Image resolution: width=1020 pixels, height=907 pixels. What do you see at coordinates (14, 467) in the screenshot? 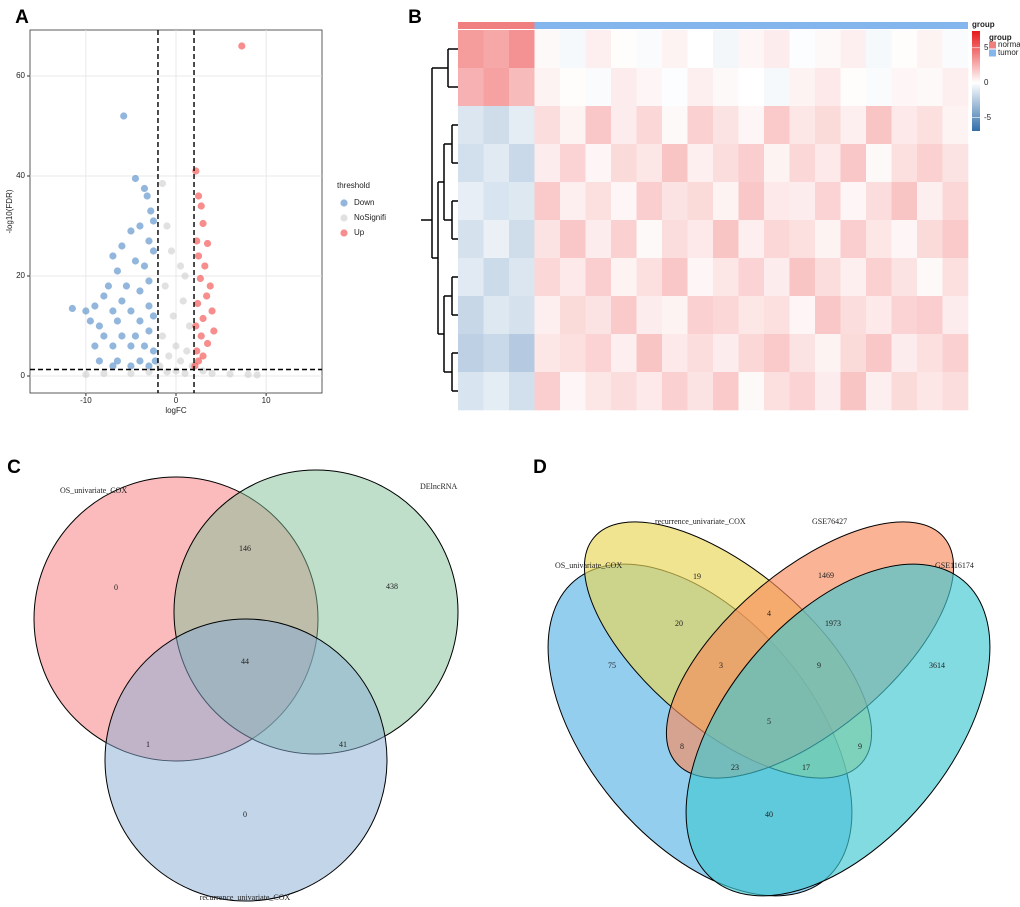
I see `panel-label: C` at bounding box center [14, 467].